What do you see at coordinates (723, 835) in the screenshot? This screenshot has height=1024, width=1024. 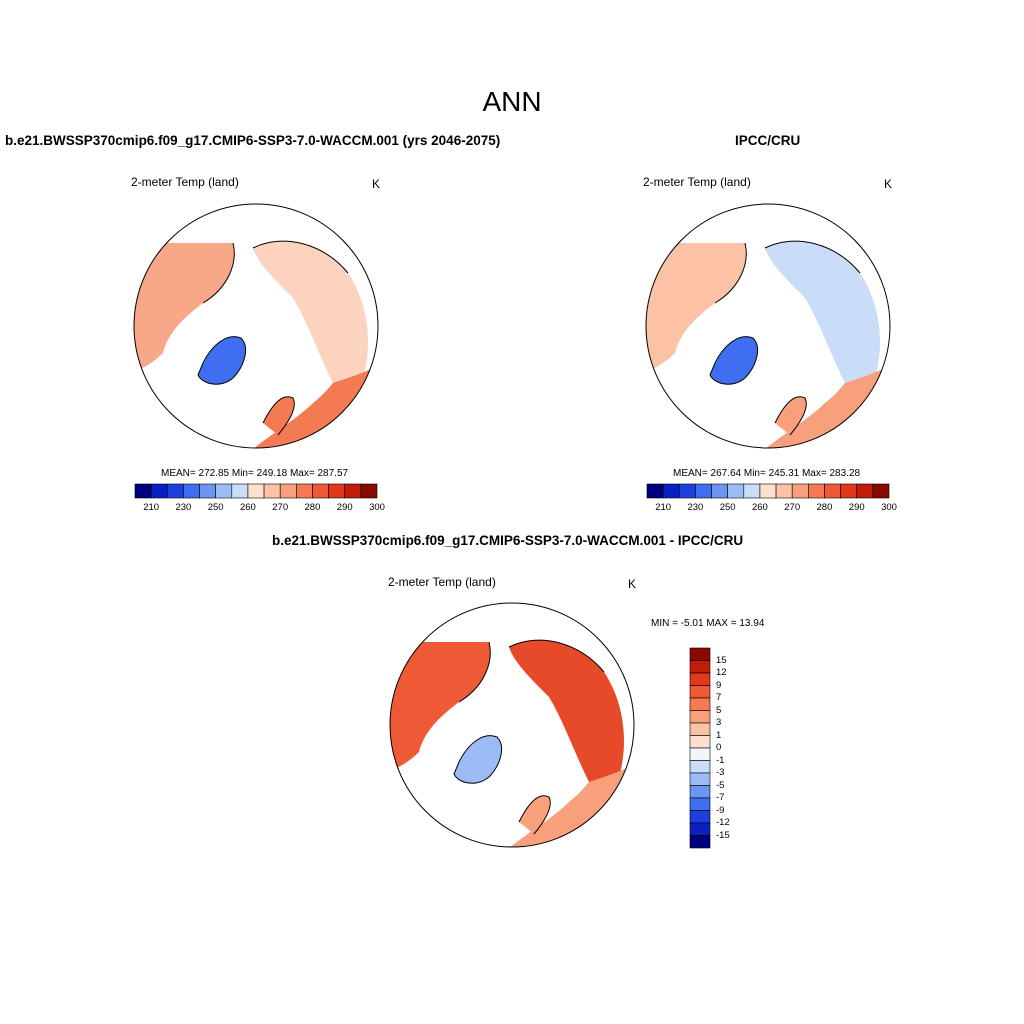 I see `diff-colorbar-tick: -15` at bounding box center [723, 835].